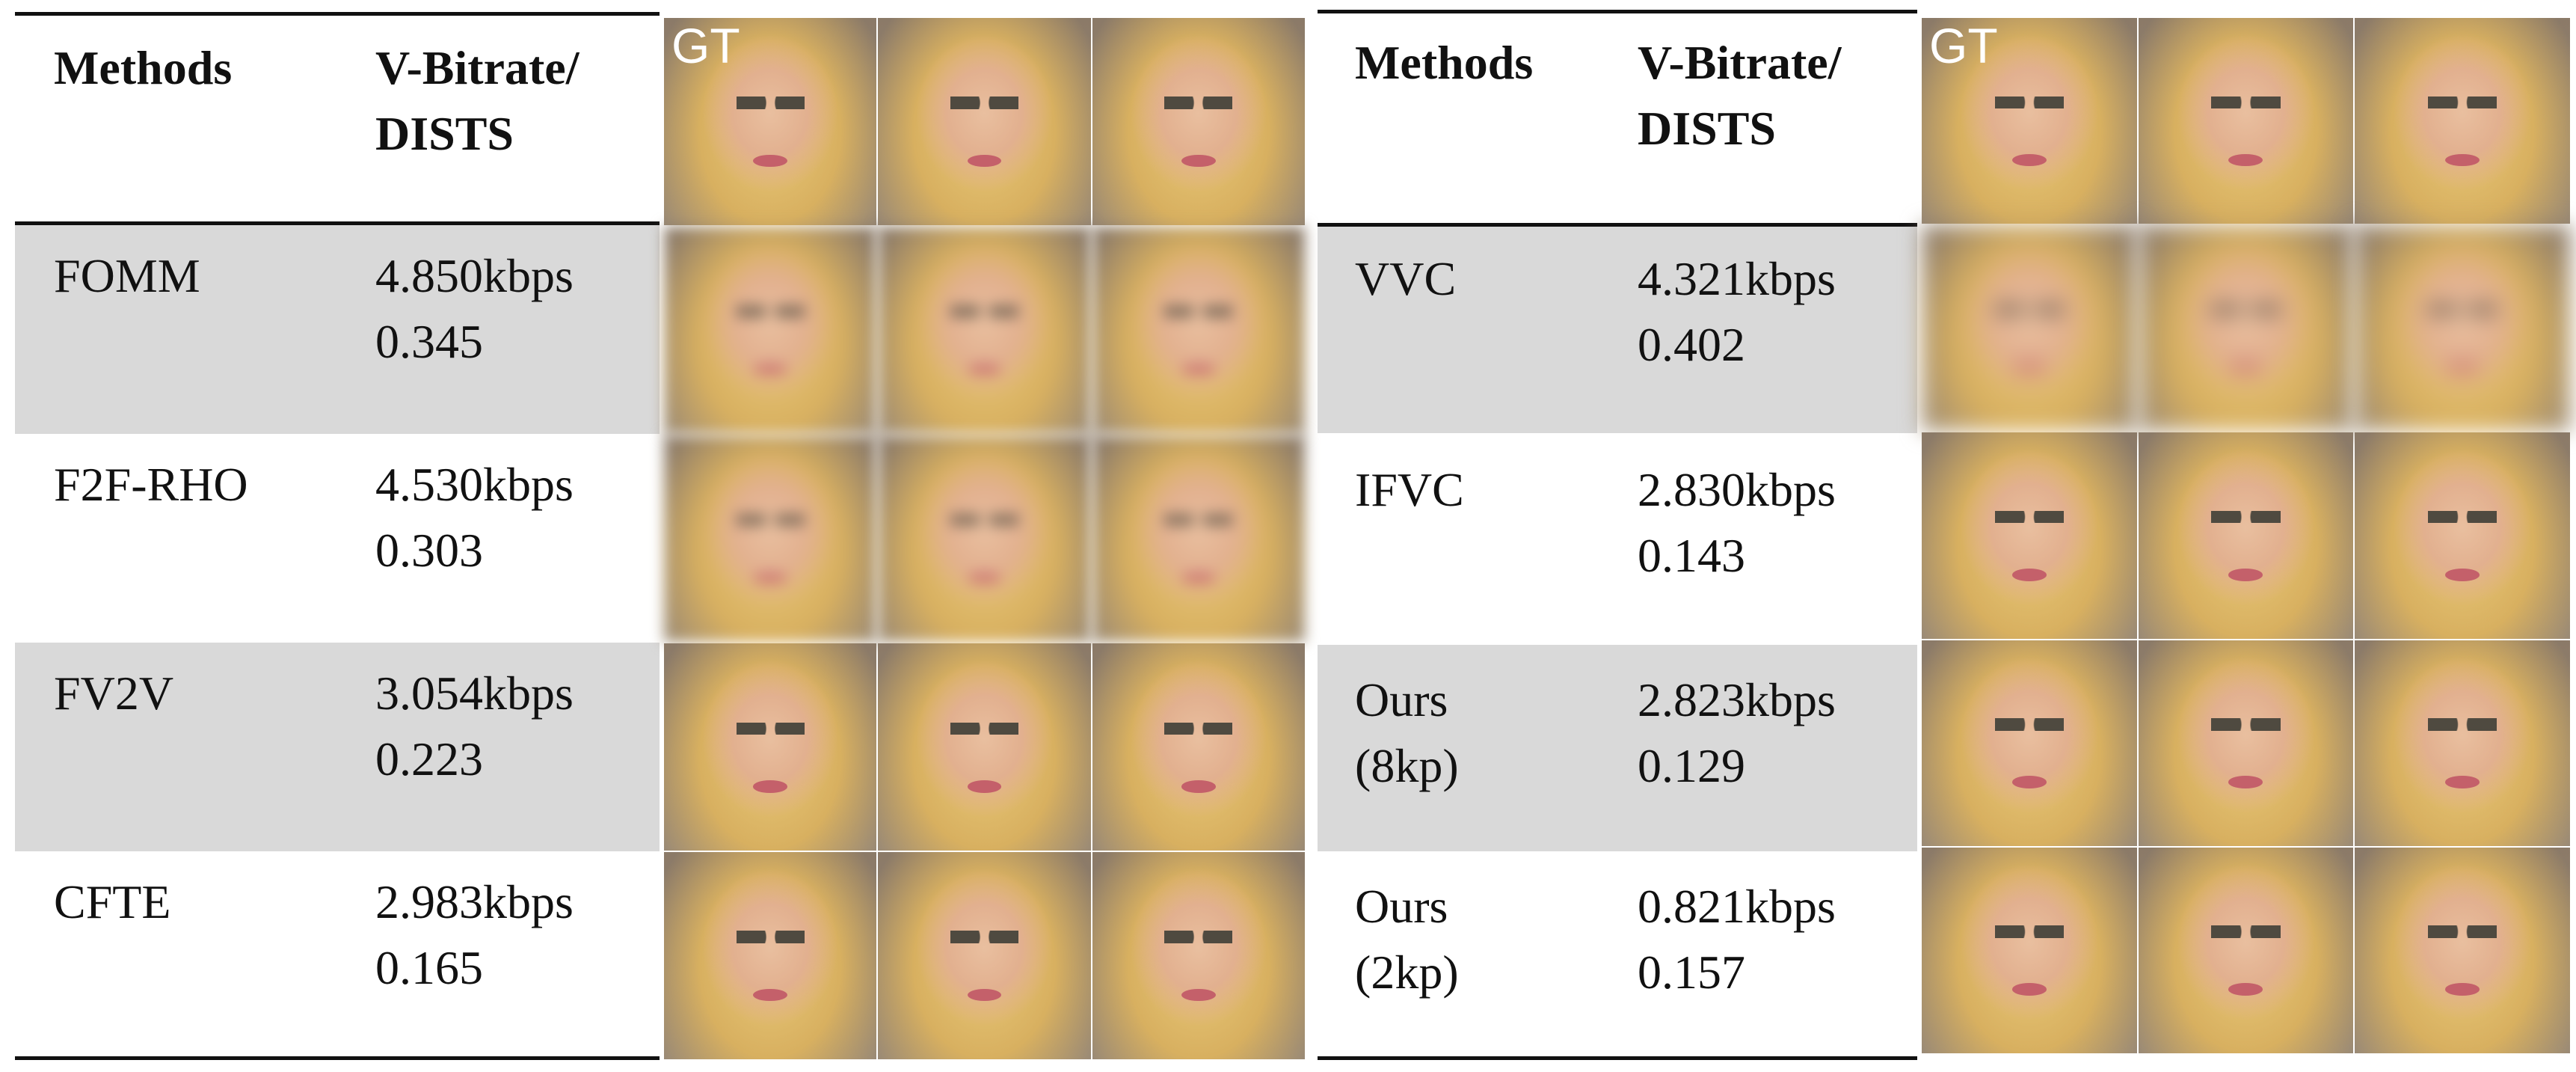 The width and height of the screenshot is (2576, 1072). Describe the element at coordinates (1407, 732) in the screenshot. I see `row-method: Ours (8kp)` at that location.